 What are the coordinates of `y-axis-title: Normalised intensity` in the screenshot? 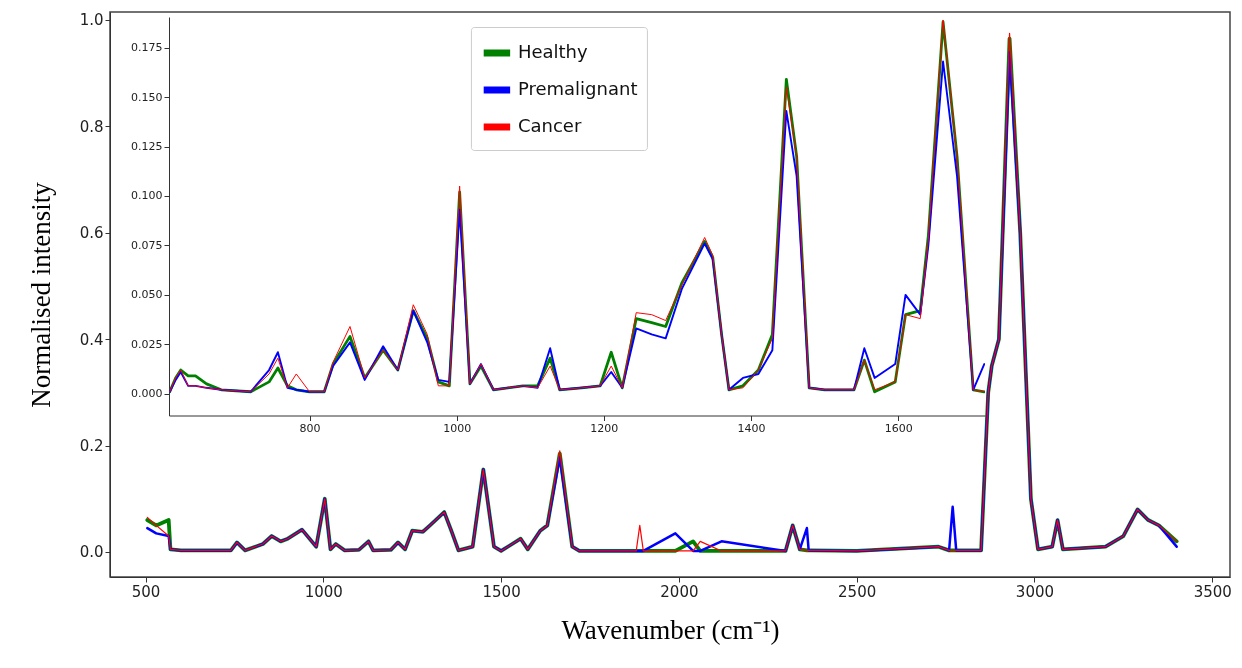 It's located at (40, 294).